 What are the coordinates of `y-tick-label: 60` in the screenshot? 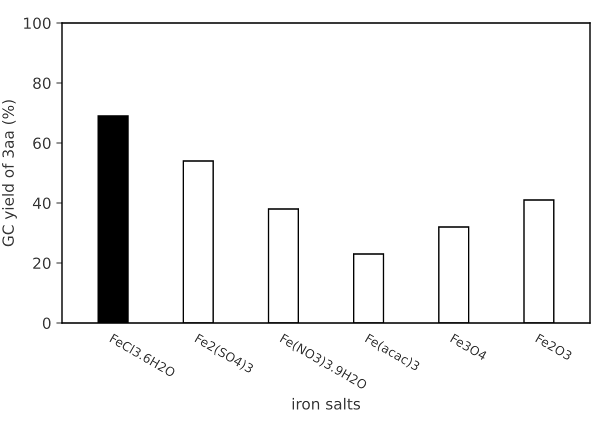 It's located at (42, 143).